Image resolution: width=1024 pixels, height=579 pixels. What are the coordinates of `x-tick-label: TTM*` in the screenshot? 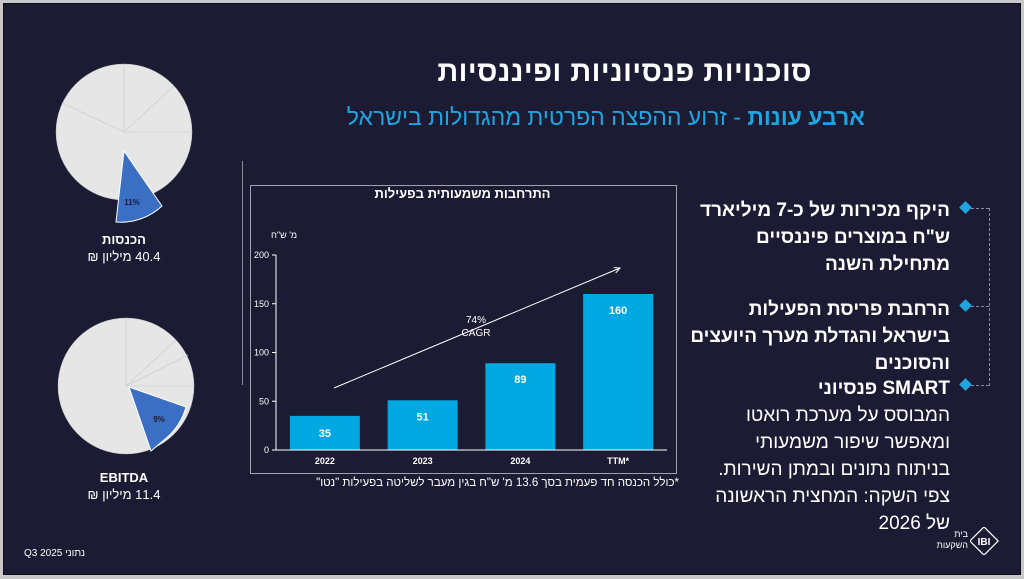 It's located at (618, 461).